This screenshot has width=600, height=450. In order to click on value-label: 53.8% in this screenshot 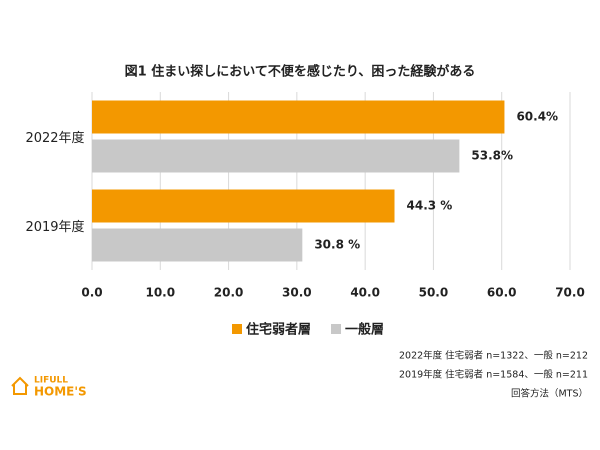, I will do `click(492, 156)`.